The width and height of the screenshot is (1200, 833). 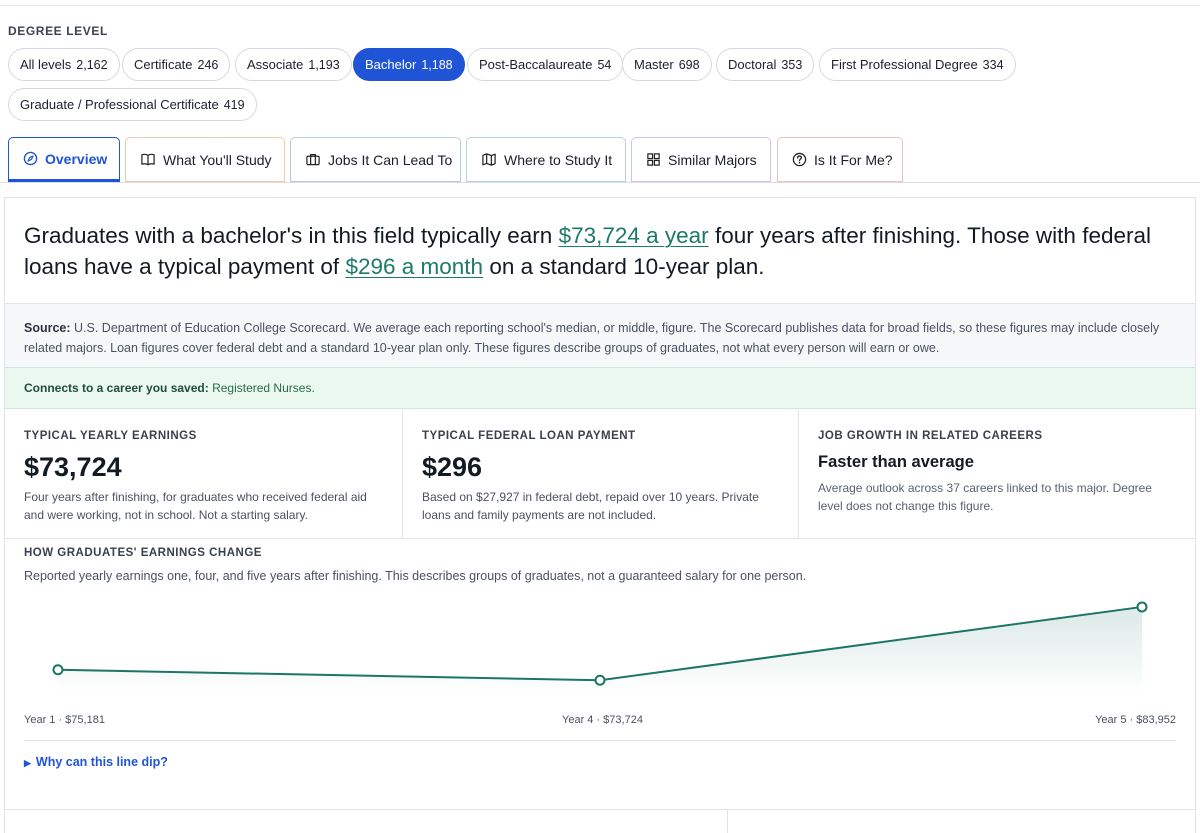 I want to click on degree-chip-doctoral: Doctoral 353, so click(x=765, y=64).